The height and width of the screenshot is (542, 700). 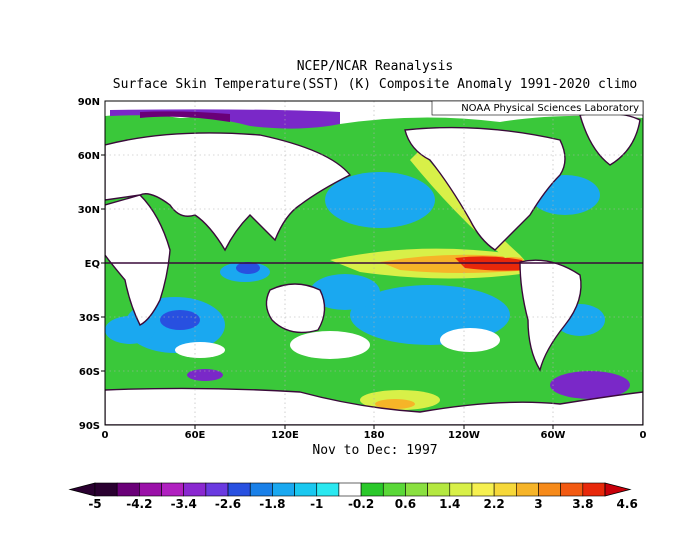 I want to click on credit-label: NOAA Physical Sciences Laboratory, so click(x=550, y=108).